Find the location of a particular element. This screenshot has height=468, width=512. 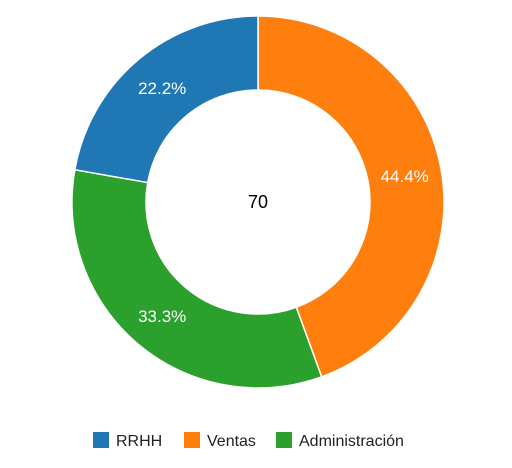

legend-label-rrhh: RRHH is located at coordinates (139, 441).